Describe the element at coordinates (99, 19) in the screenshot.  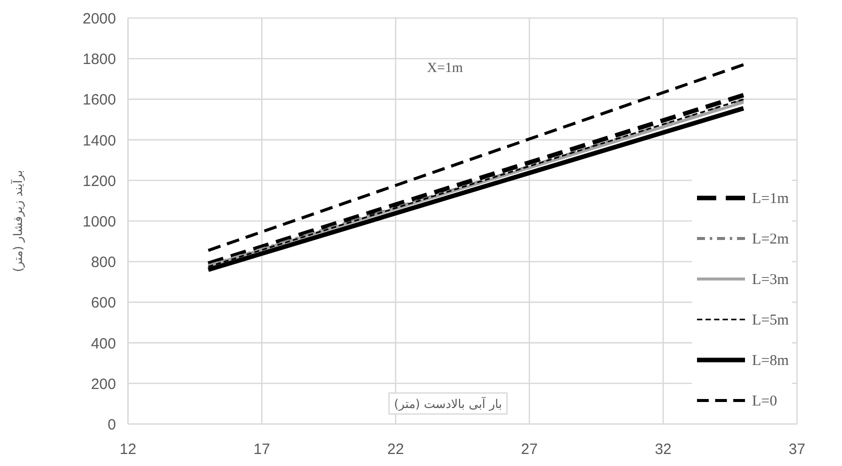
I see `y-tick-label: 2000` at that location.